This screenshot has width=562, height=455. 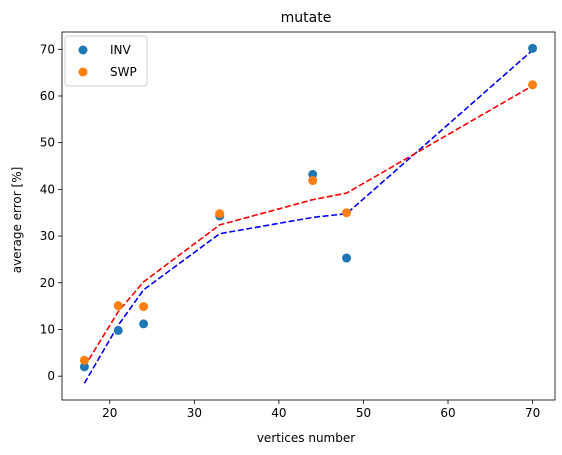 What do you see at coordinates (121, 50) in the screenshot?
I see `legend-label-inv: INV` at bounding box center [121, 50].